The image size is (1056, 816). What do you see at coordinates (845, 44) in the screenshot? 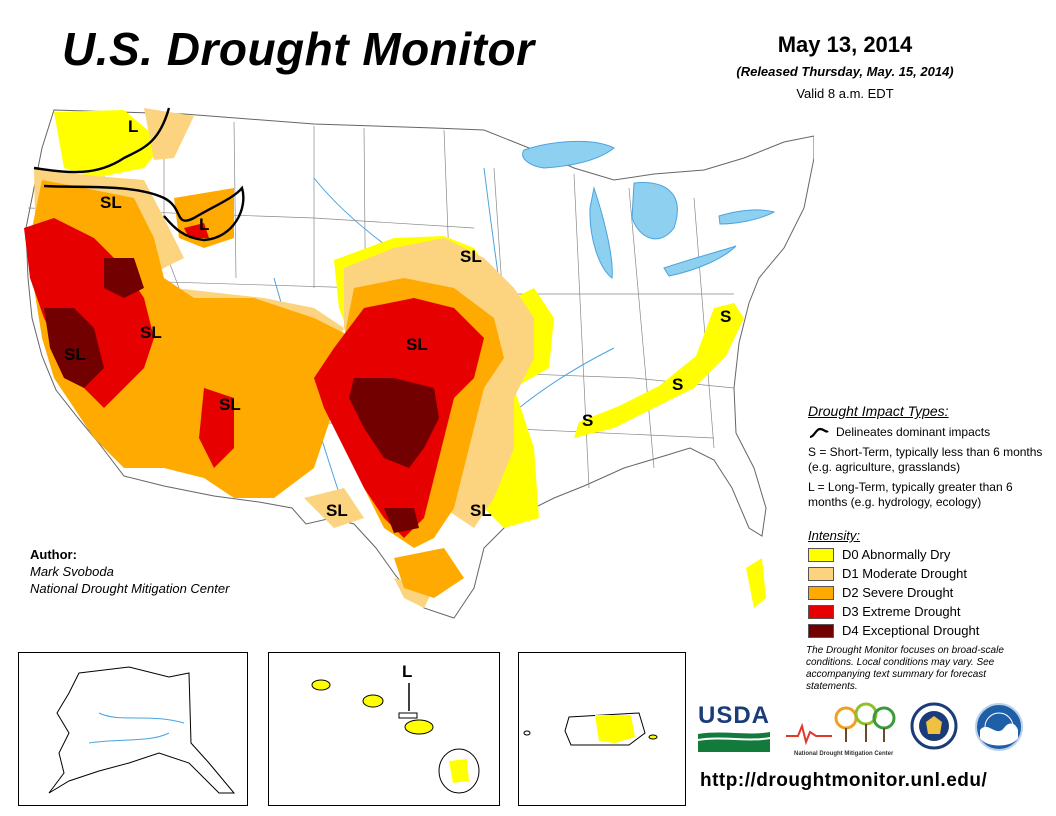
I see `map-date: May 13, 2014` at bounding box center [845, 44].